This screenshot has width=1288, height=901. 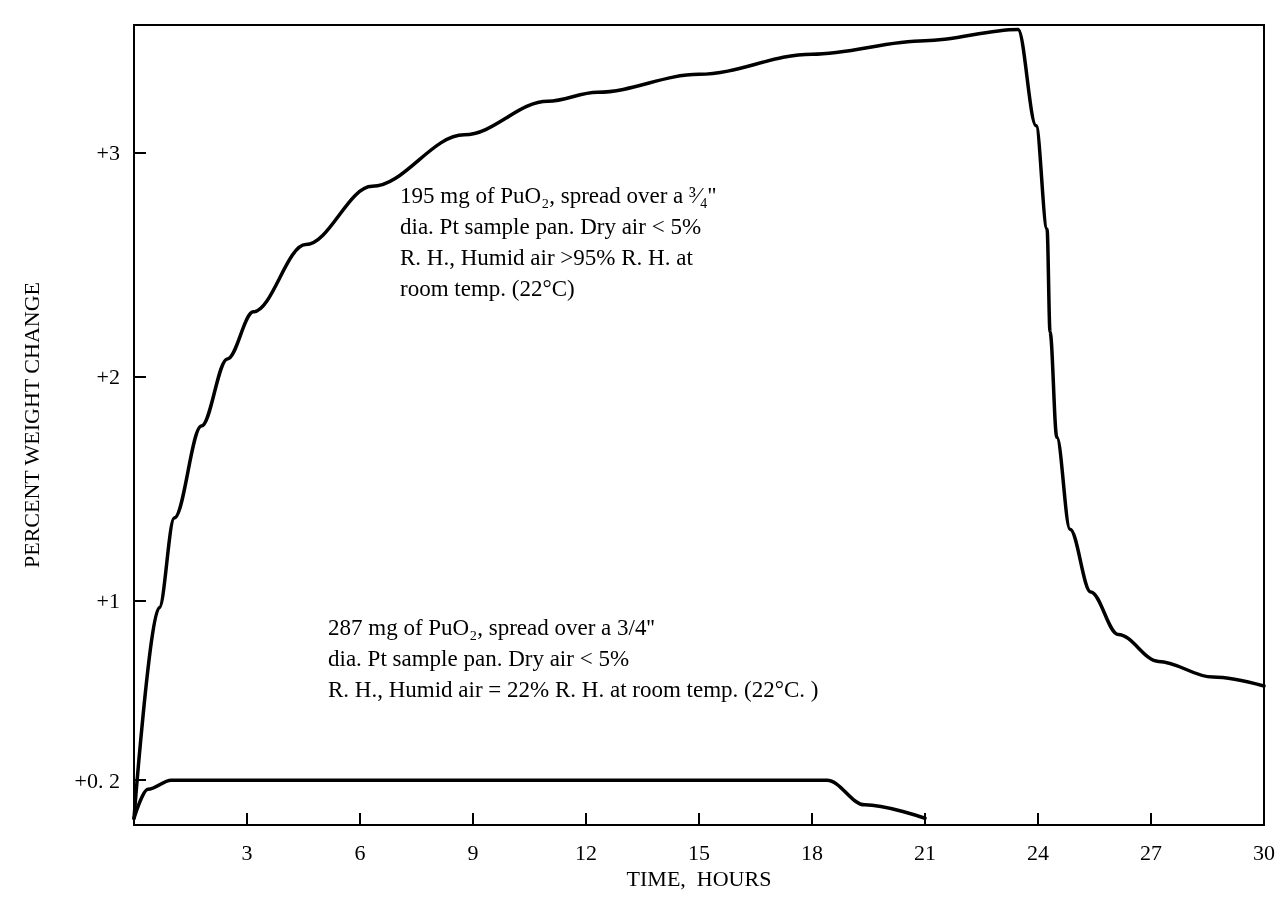 I want to click on x-tick-label: 12, so click(x=586, y=852).